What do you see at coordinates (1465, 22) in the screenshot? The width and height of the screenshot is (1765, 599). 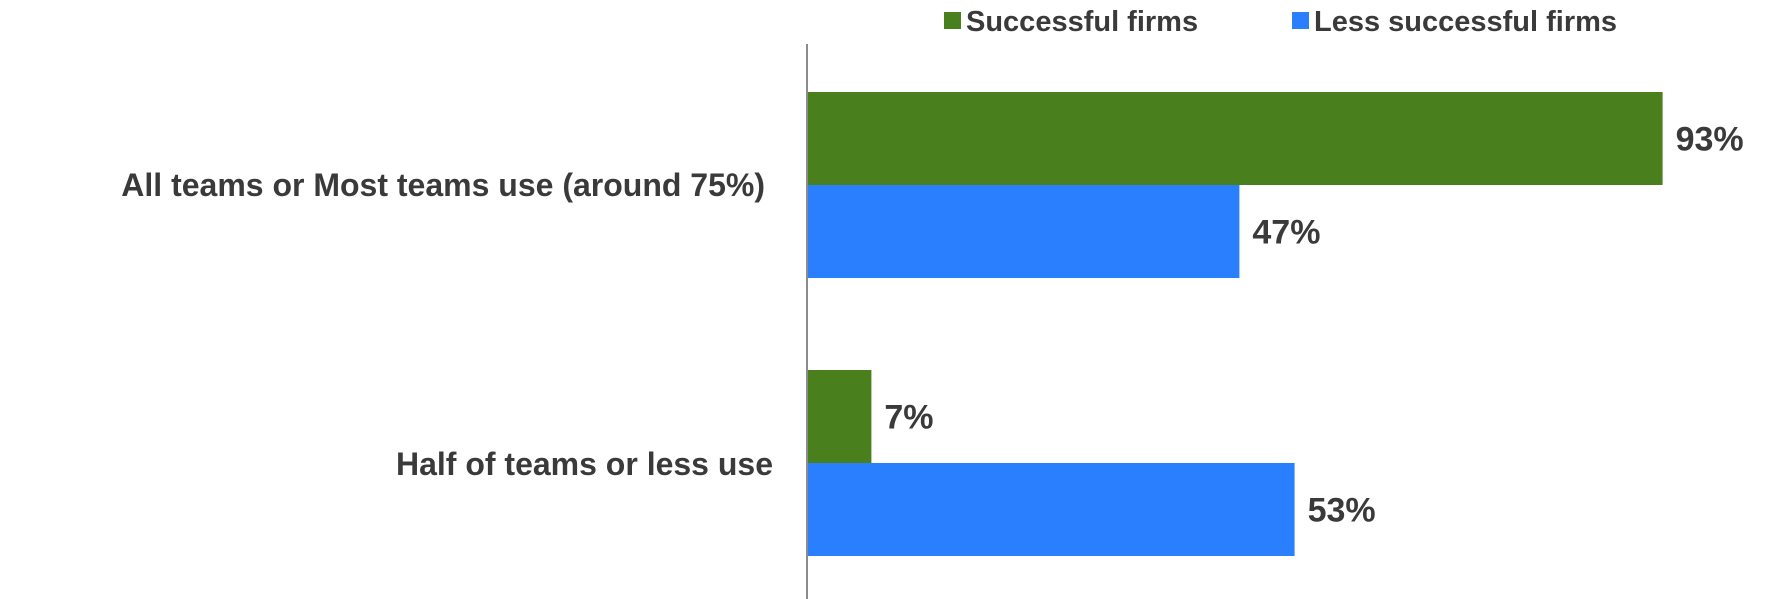 I see `legend-label-less-successful: Less successful firms` at bounding box center [1465, 22].